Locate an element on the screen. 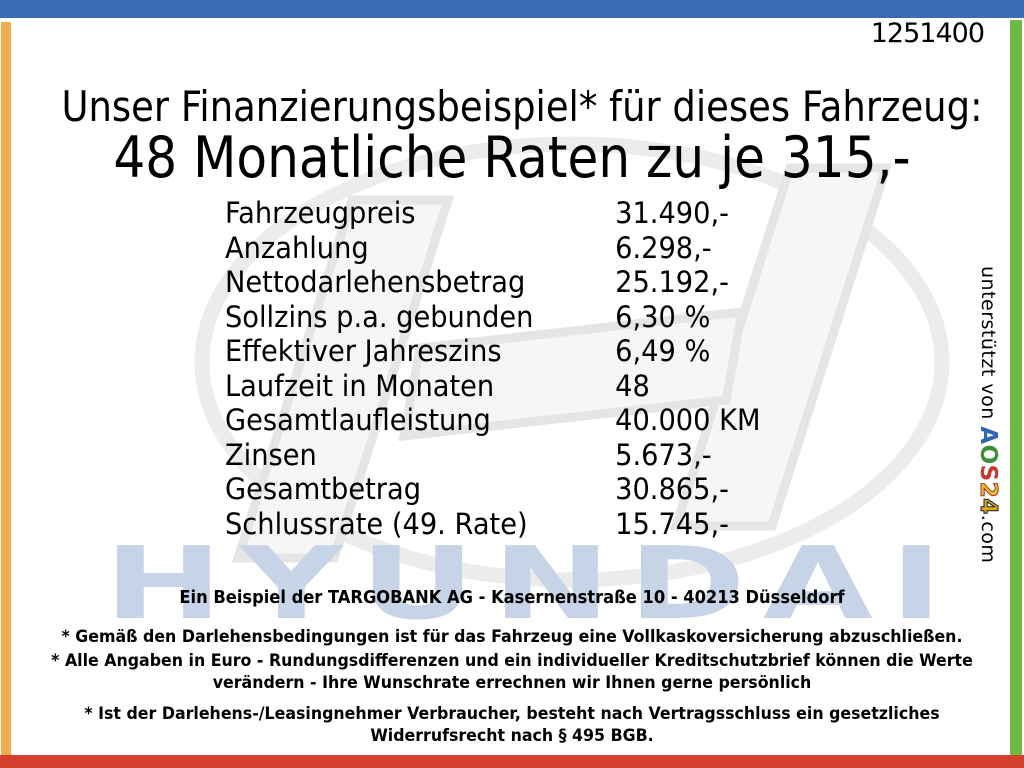  row-label: Effektiver Jahreszins is located at coordinates (363, 351).